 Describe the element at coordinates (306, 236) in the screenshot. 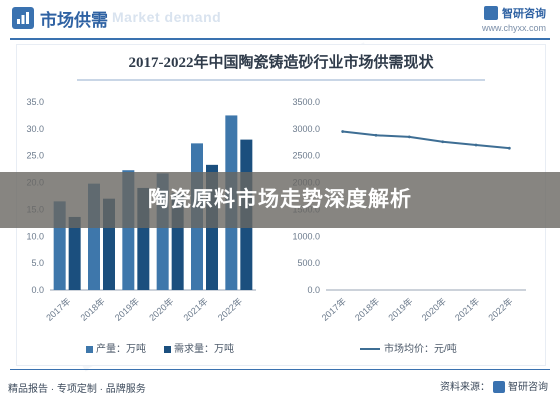

I see `y-tick-label: 1000.0` at that location.